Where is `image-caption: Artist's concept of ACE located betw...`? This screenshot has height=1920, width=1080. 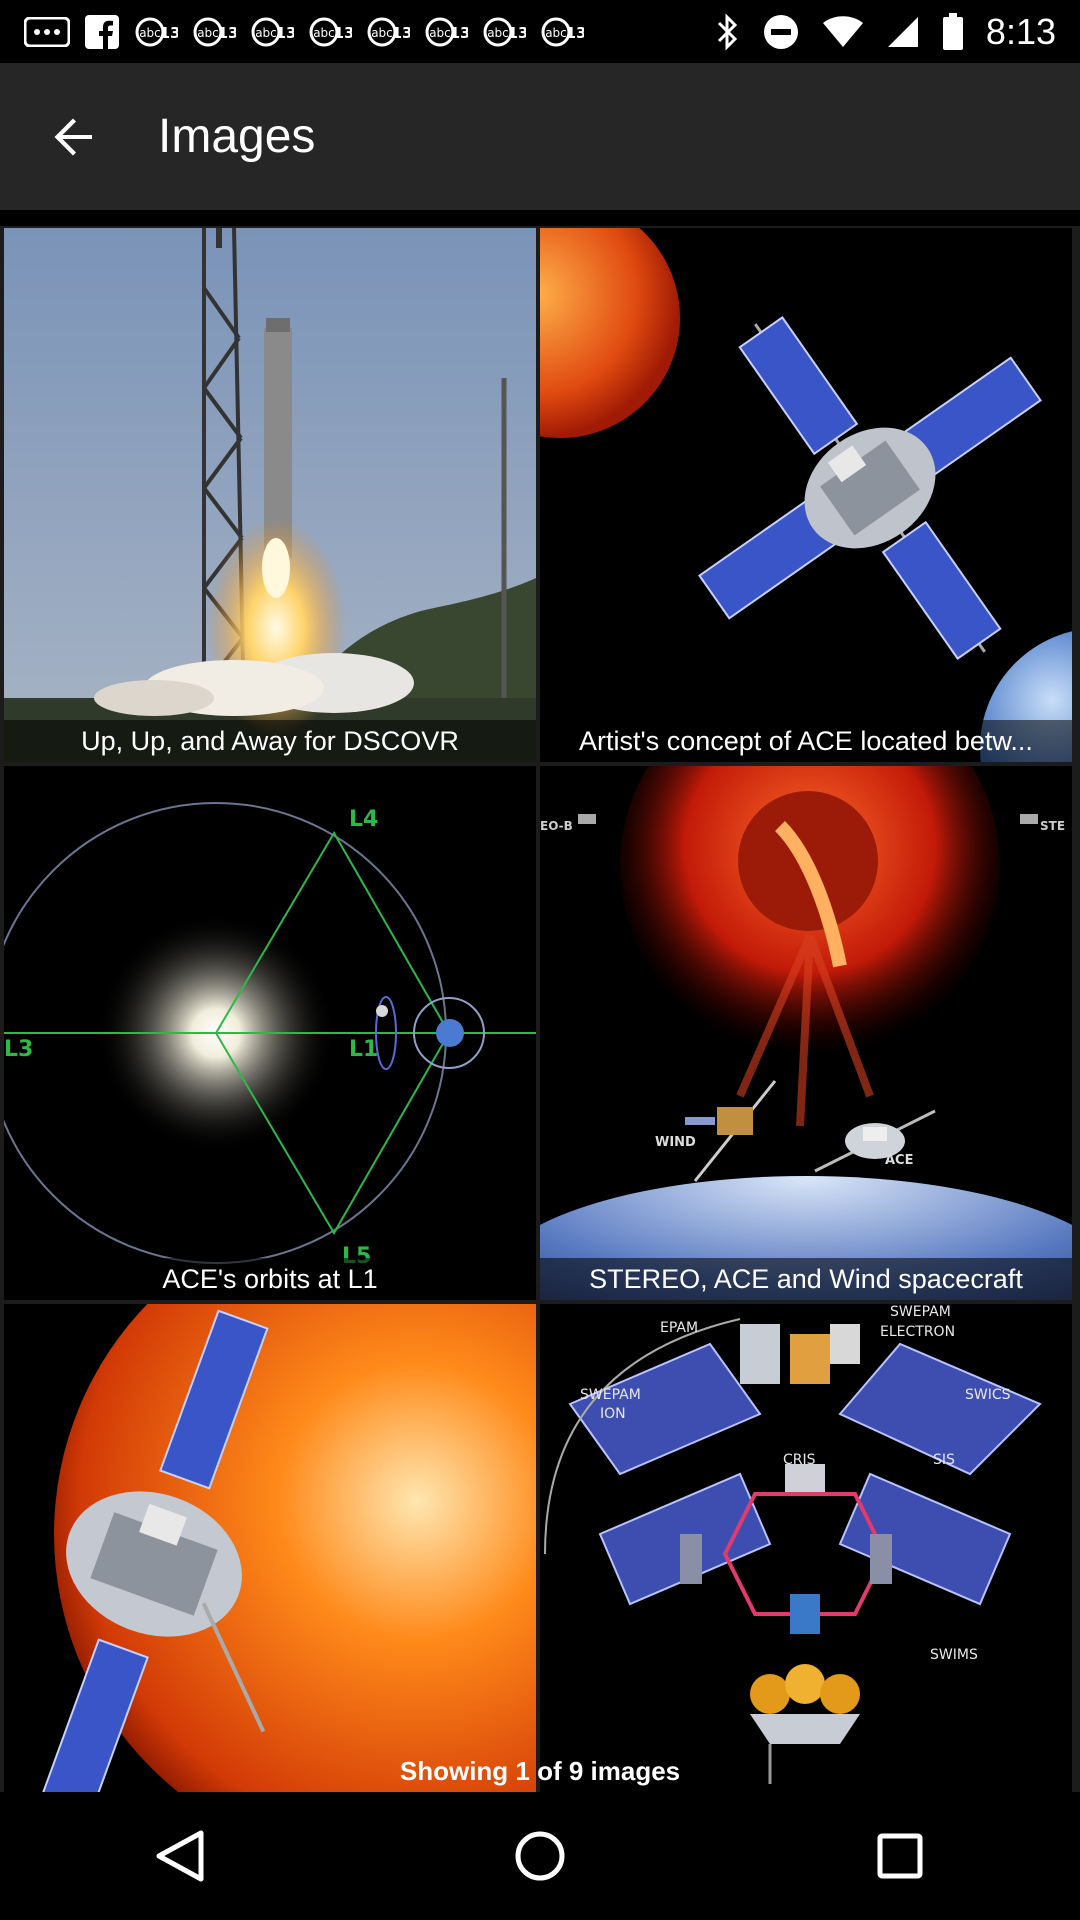
image-caption: Artist's concept of ACE located betw... is located at coordinates (806, 741).